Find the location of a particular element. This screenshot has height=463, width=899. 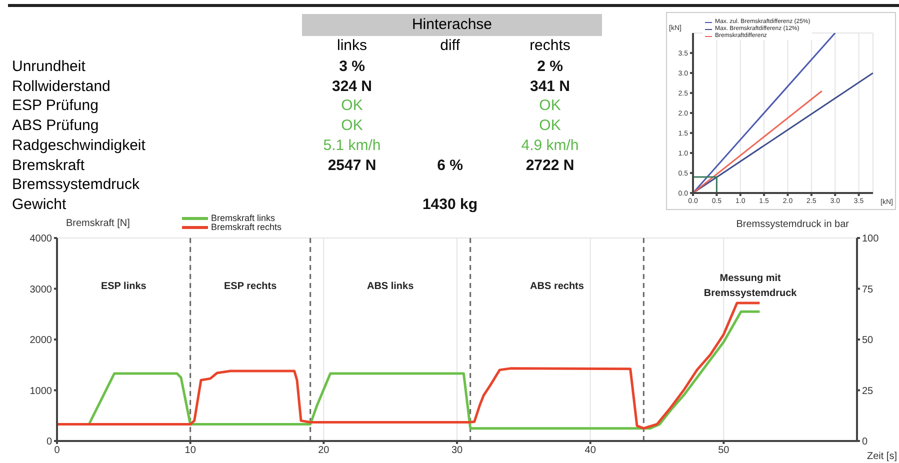

x-tick-label: 10 is located at coordinates (190, 450).